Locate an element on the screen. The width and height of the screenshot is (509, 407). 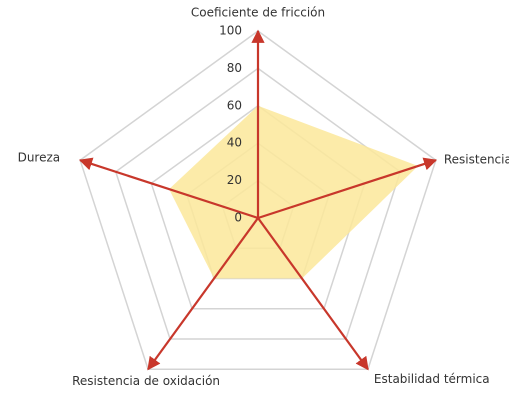
tick-label: 80 is located at coordinates (234, 68).